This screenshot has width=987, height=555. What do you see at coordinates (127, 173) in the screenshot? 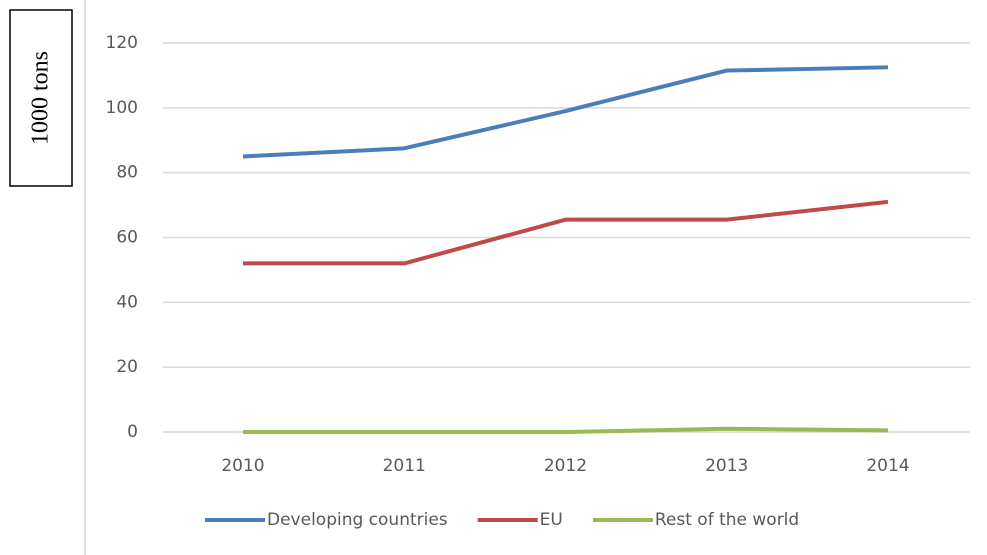
I see `y-tick-label: 80` at bounding box center [127, 173].